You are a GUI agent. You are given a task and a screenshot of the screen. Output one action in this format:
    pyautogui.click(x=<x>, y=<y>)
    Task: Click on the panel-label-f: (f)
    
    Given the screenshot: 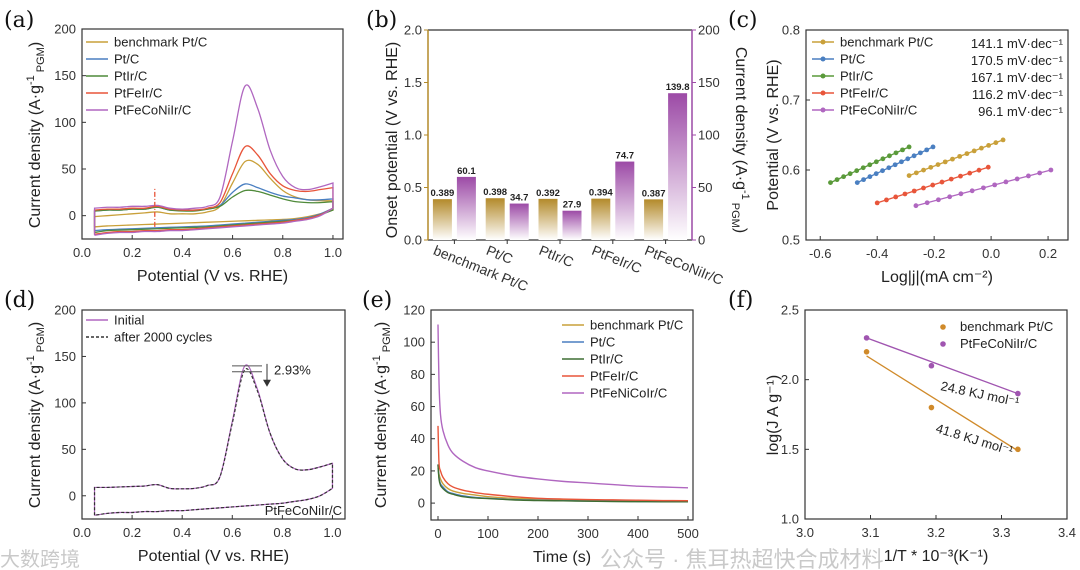 What is the action you would take?
    pyautogui.click(x=740, y=300)
    